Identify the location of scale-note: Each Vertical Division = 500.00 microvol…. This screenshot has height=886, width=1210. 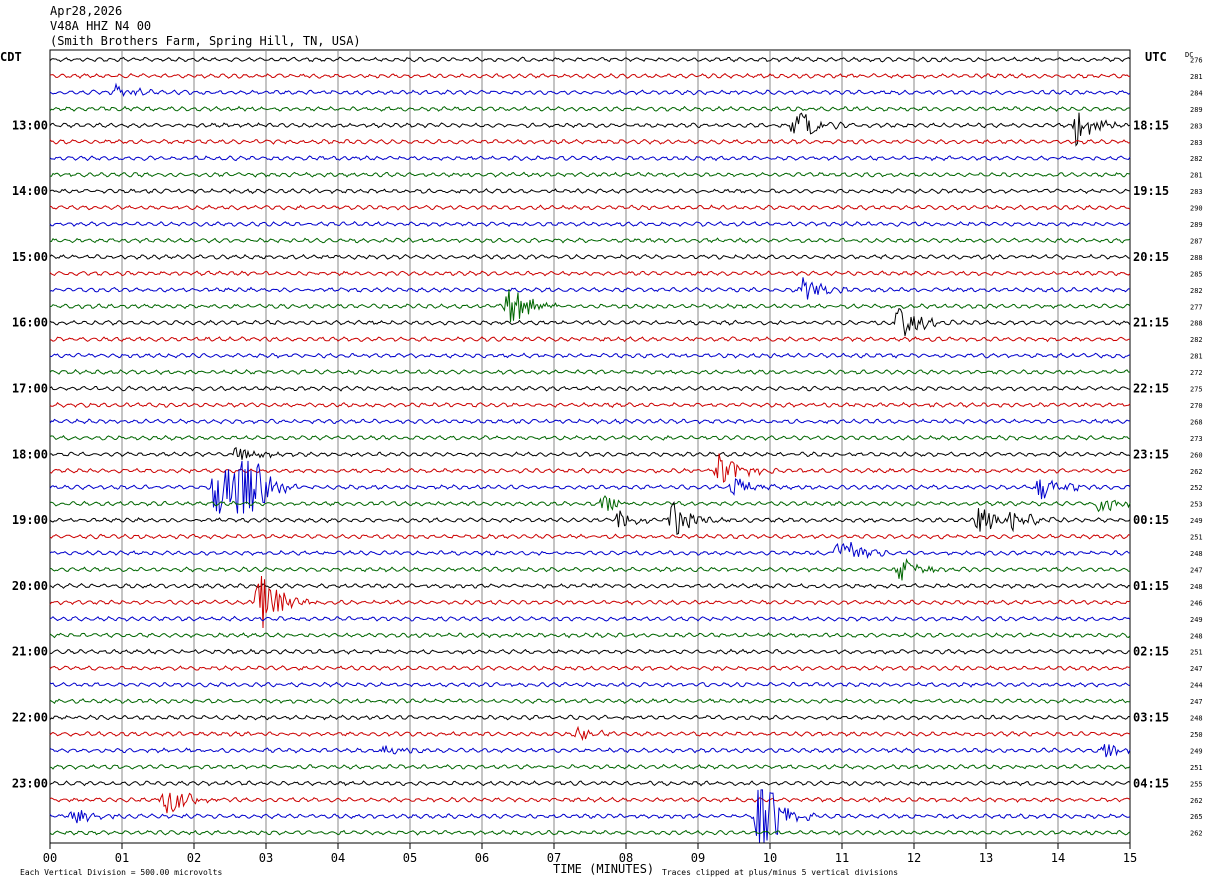
(121, 872).